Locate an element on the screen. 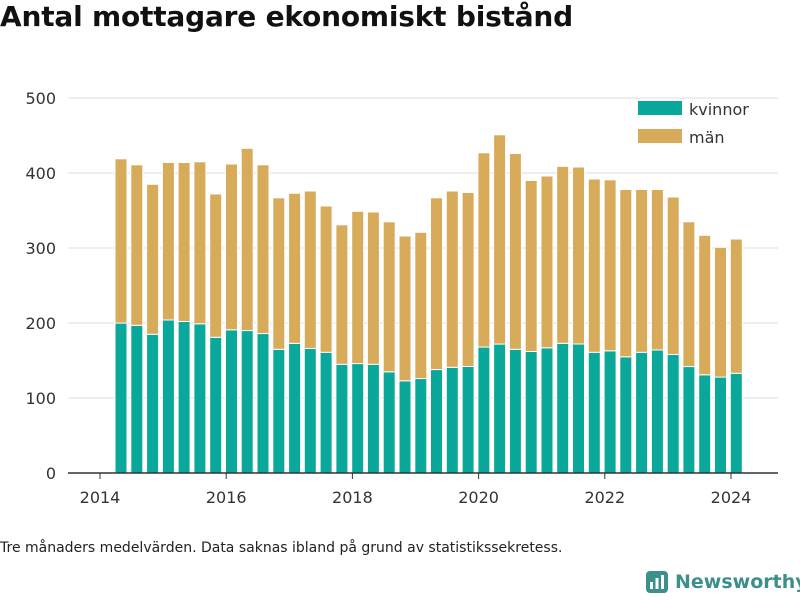 This screenshot has width=800, height=600. legend: kvinnor män is located at coordinates (693, 123).